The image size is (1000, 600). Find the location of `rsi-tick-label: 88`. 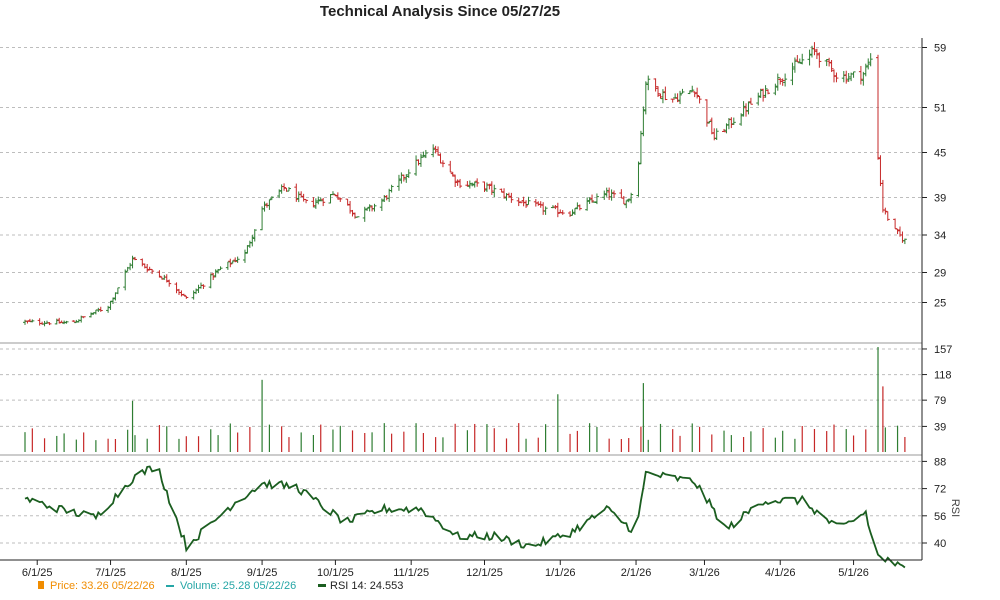

rsi-tick-label: 88 is located at coordinates (940, 462).